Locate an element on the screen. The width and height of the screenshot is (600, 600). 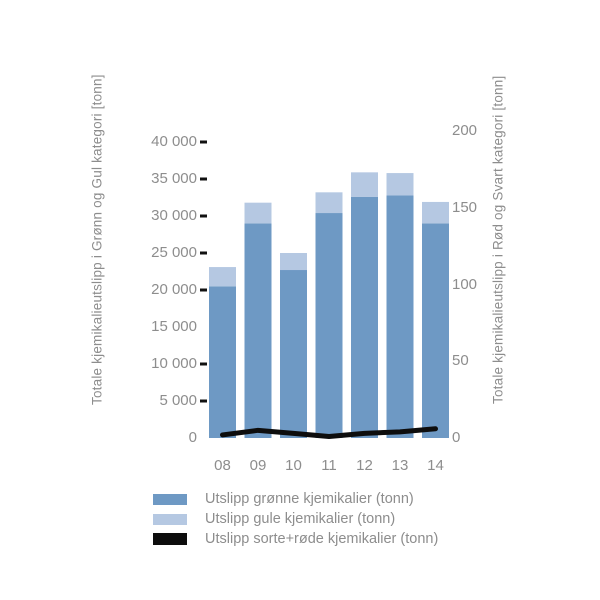
line-black-red-emissions is located at coordinates (329, 432).